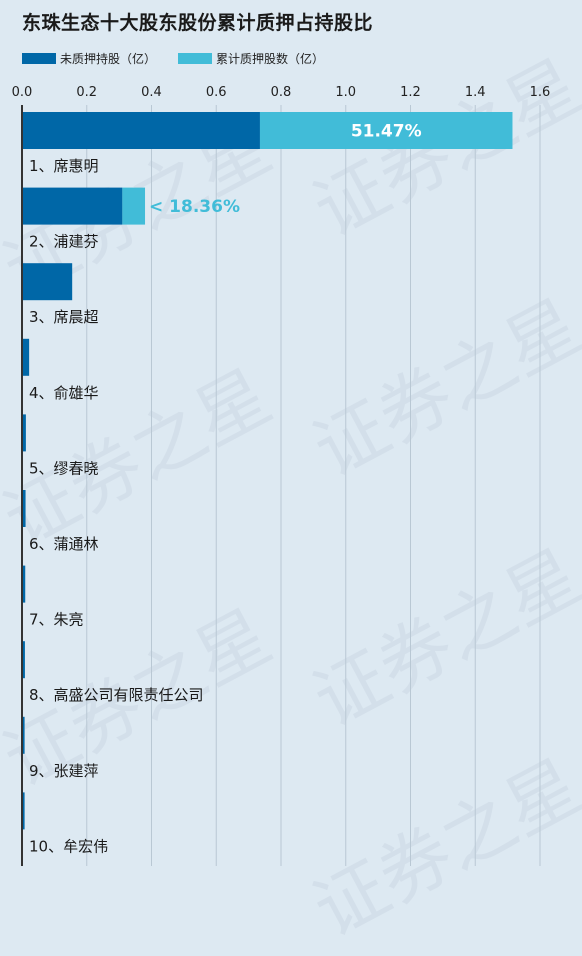  Describe the element at coordinates (345, 92) in the screenshot. I see `x-tick-label: 1.0` at that location.